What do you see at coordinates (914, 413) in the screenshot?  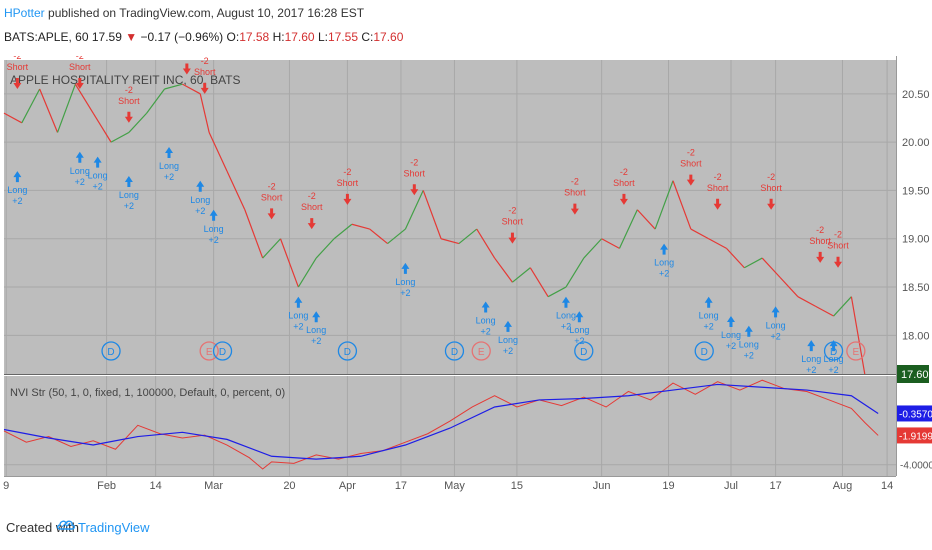 I see `indicator-blue-value-tag` at bounding box center [914, 413].